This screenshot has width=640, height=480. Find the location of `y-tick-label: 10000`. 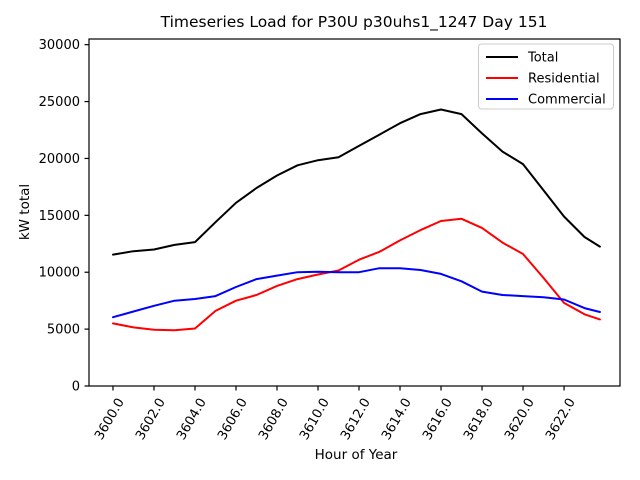

y-tick-label: 10000 is located at coordinates (59, 273).